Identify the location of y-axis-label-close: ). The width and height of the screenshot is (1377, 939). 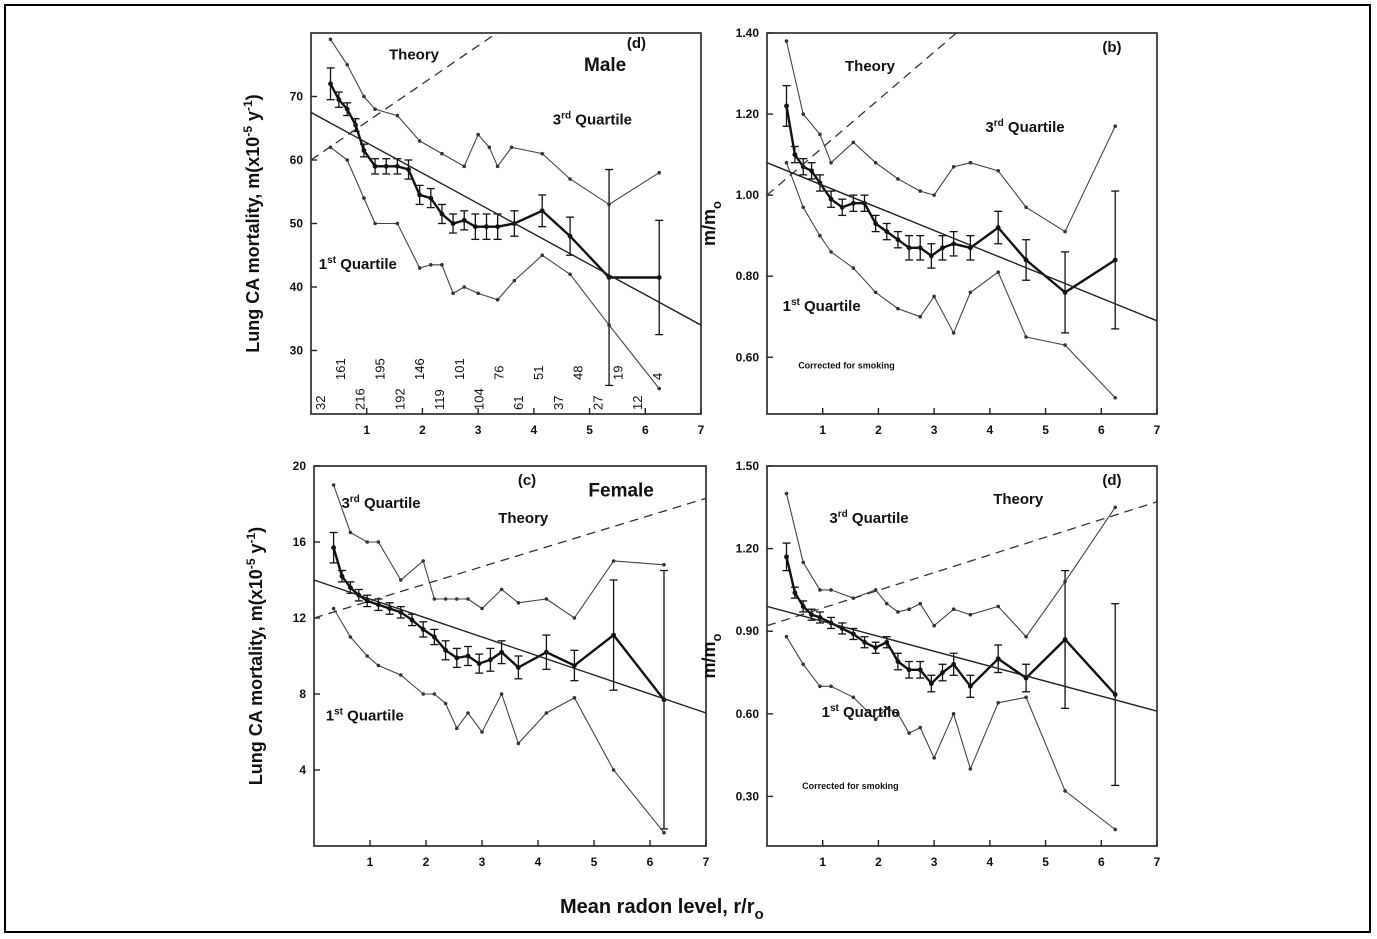
(256, 530).